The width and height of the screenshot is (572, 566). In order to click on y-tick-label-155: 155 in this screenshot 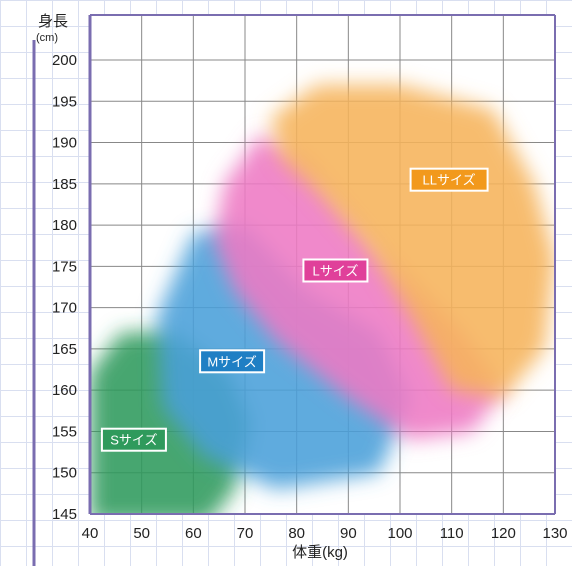, I will do `click(64, 431)`.